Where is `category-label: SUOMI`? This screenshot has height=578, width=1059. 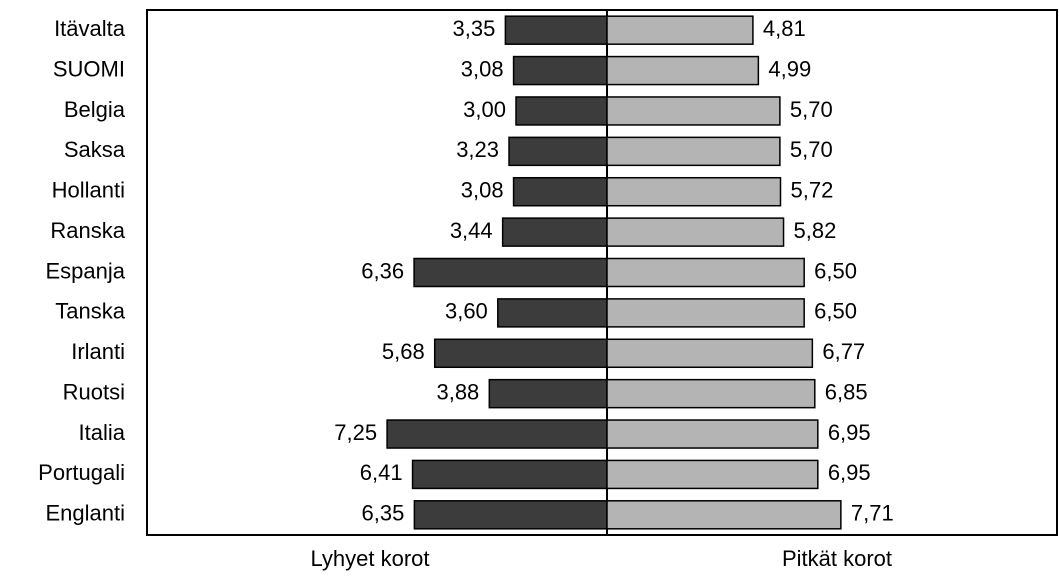
category-label: SUOMI is located at coordinates (89, 68).